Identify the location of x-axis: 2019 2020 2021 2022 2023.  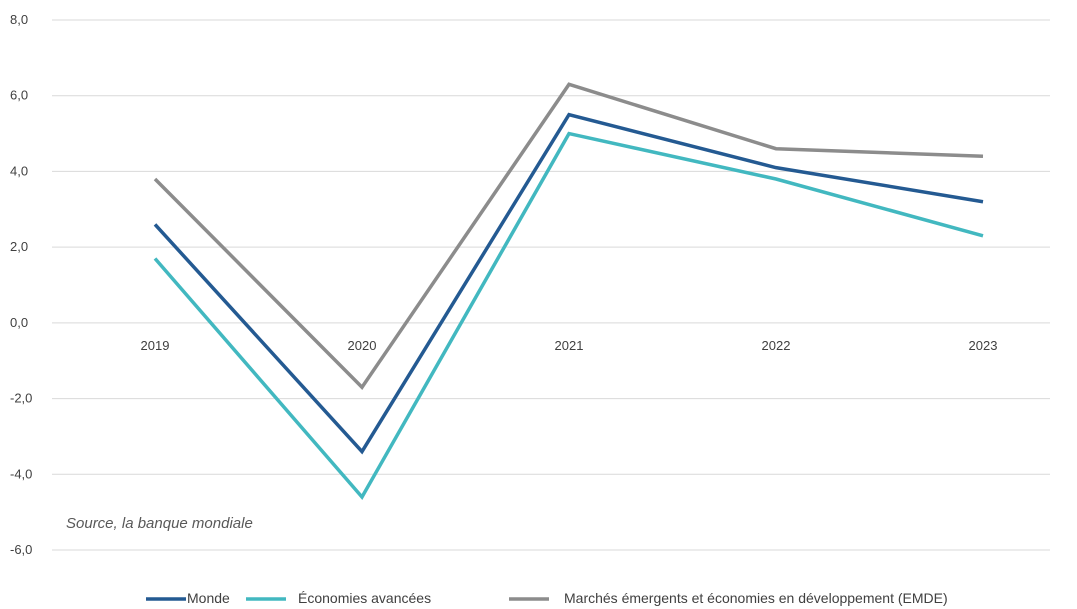
(569, 345).